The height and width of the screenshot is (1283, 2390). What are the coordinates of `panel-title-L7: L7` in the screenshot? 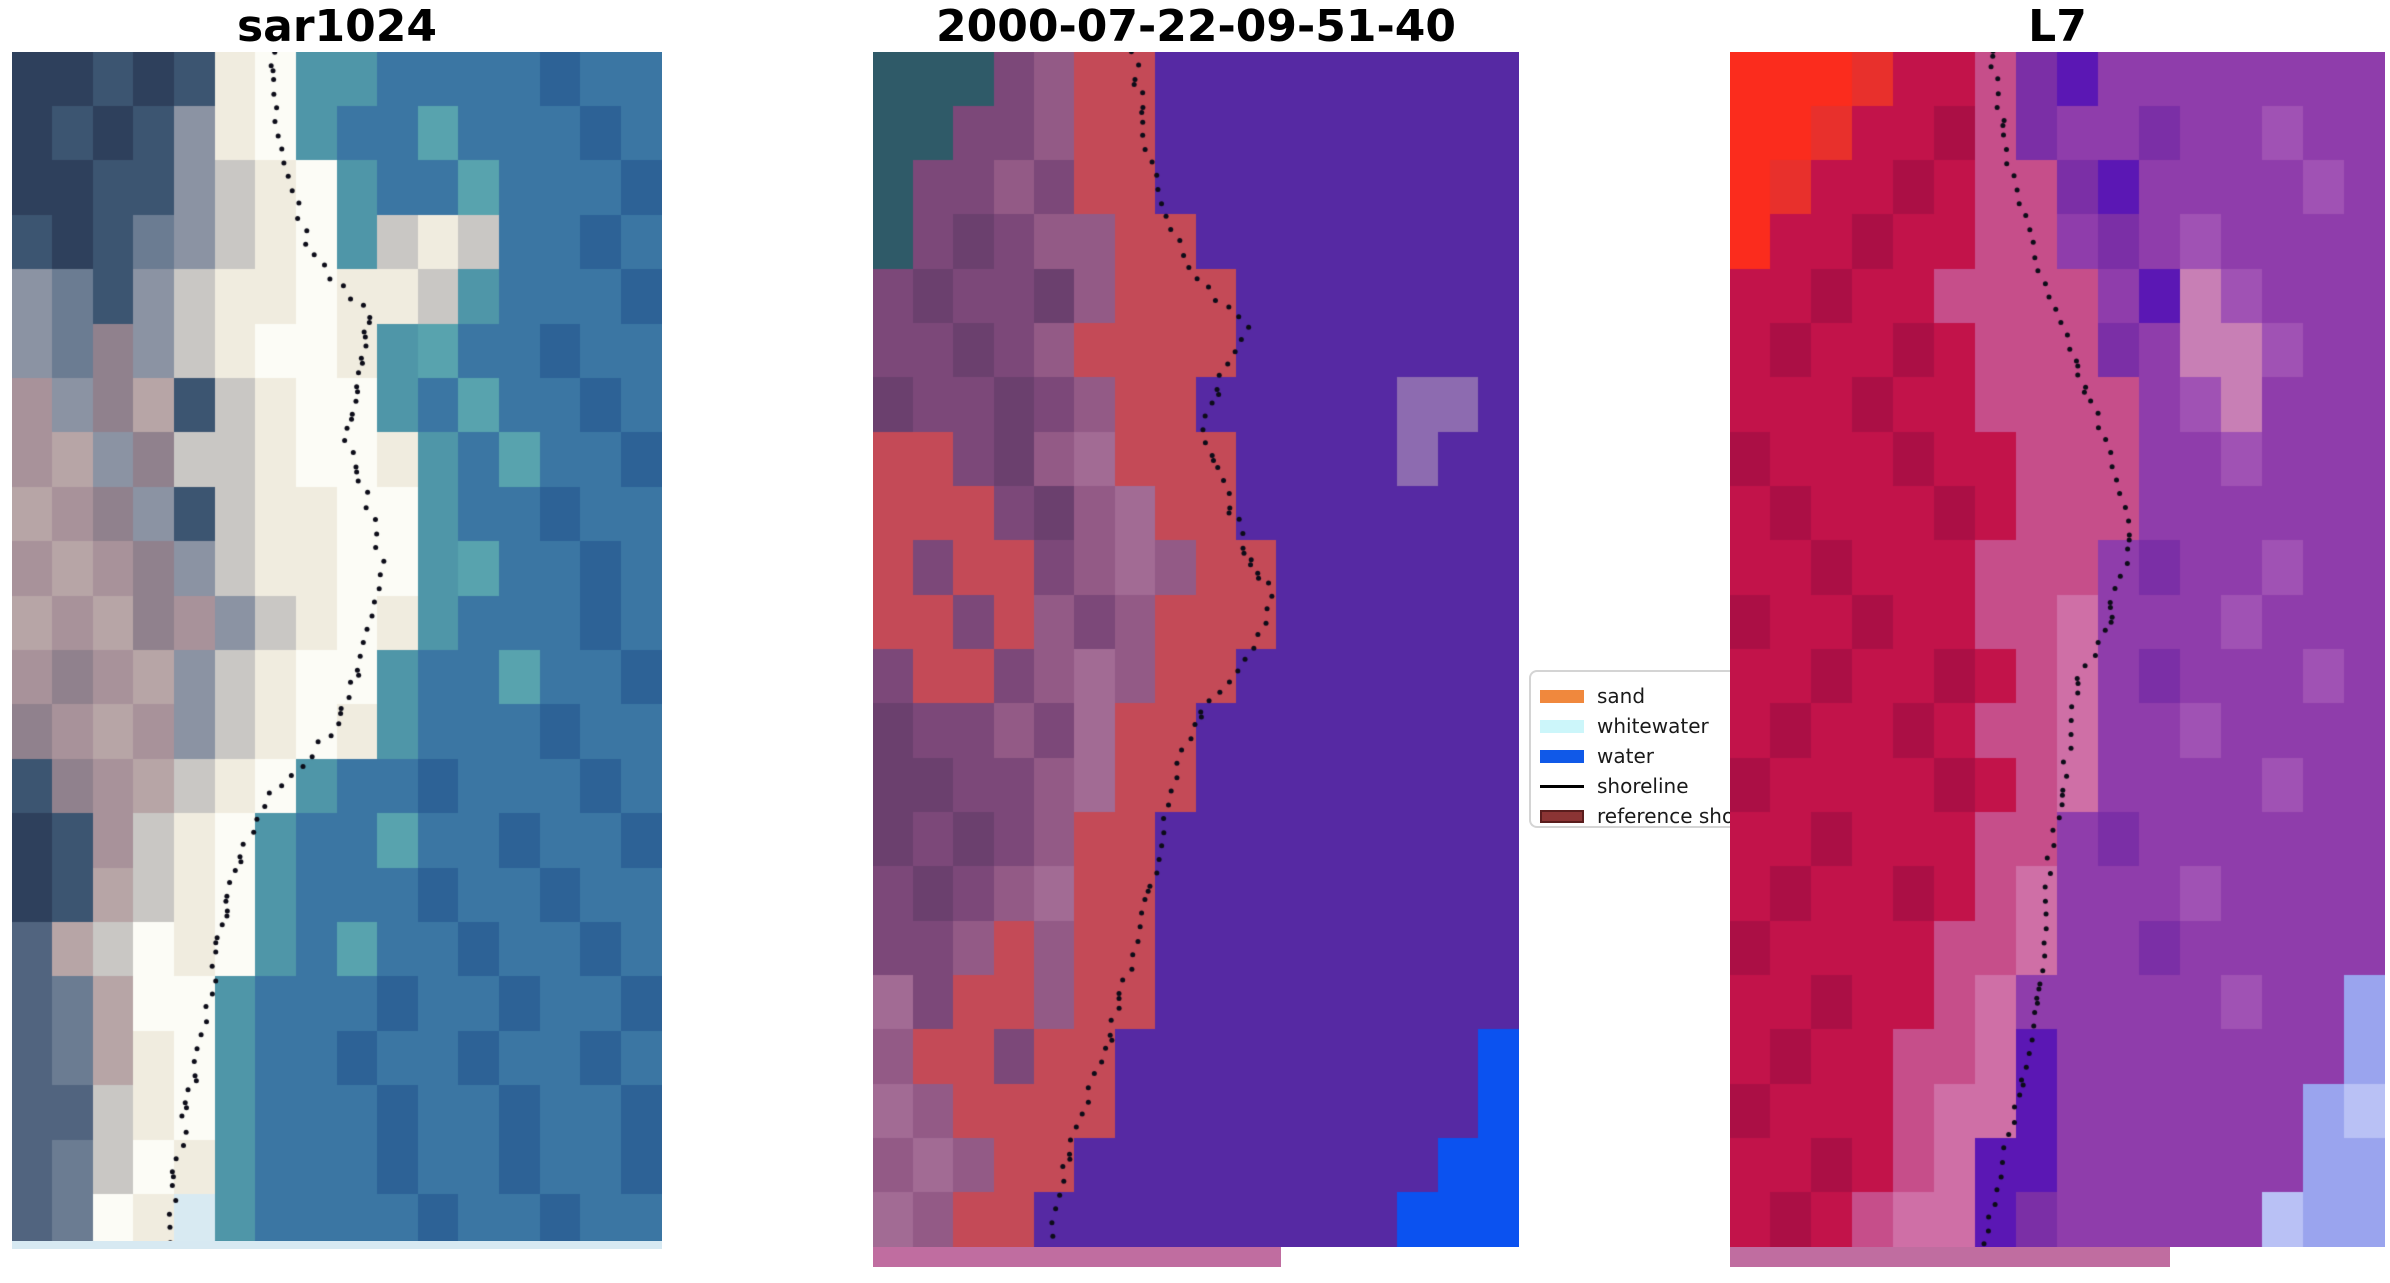 It's located at (2057, 26).